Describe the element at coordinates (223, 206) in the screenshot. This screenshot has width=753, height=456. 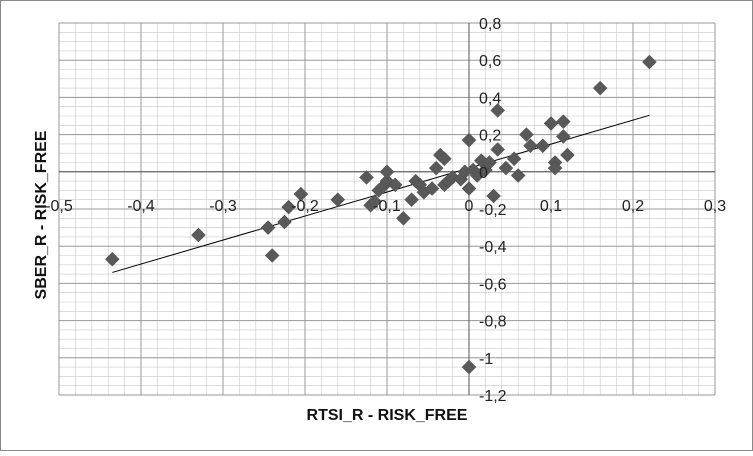
I see `x-tick-label: -0,3` at that location.